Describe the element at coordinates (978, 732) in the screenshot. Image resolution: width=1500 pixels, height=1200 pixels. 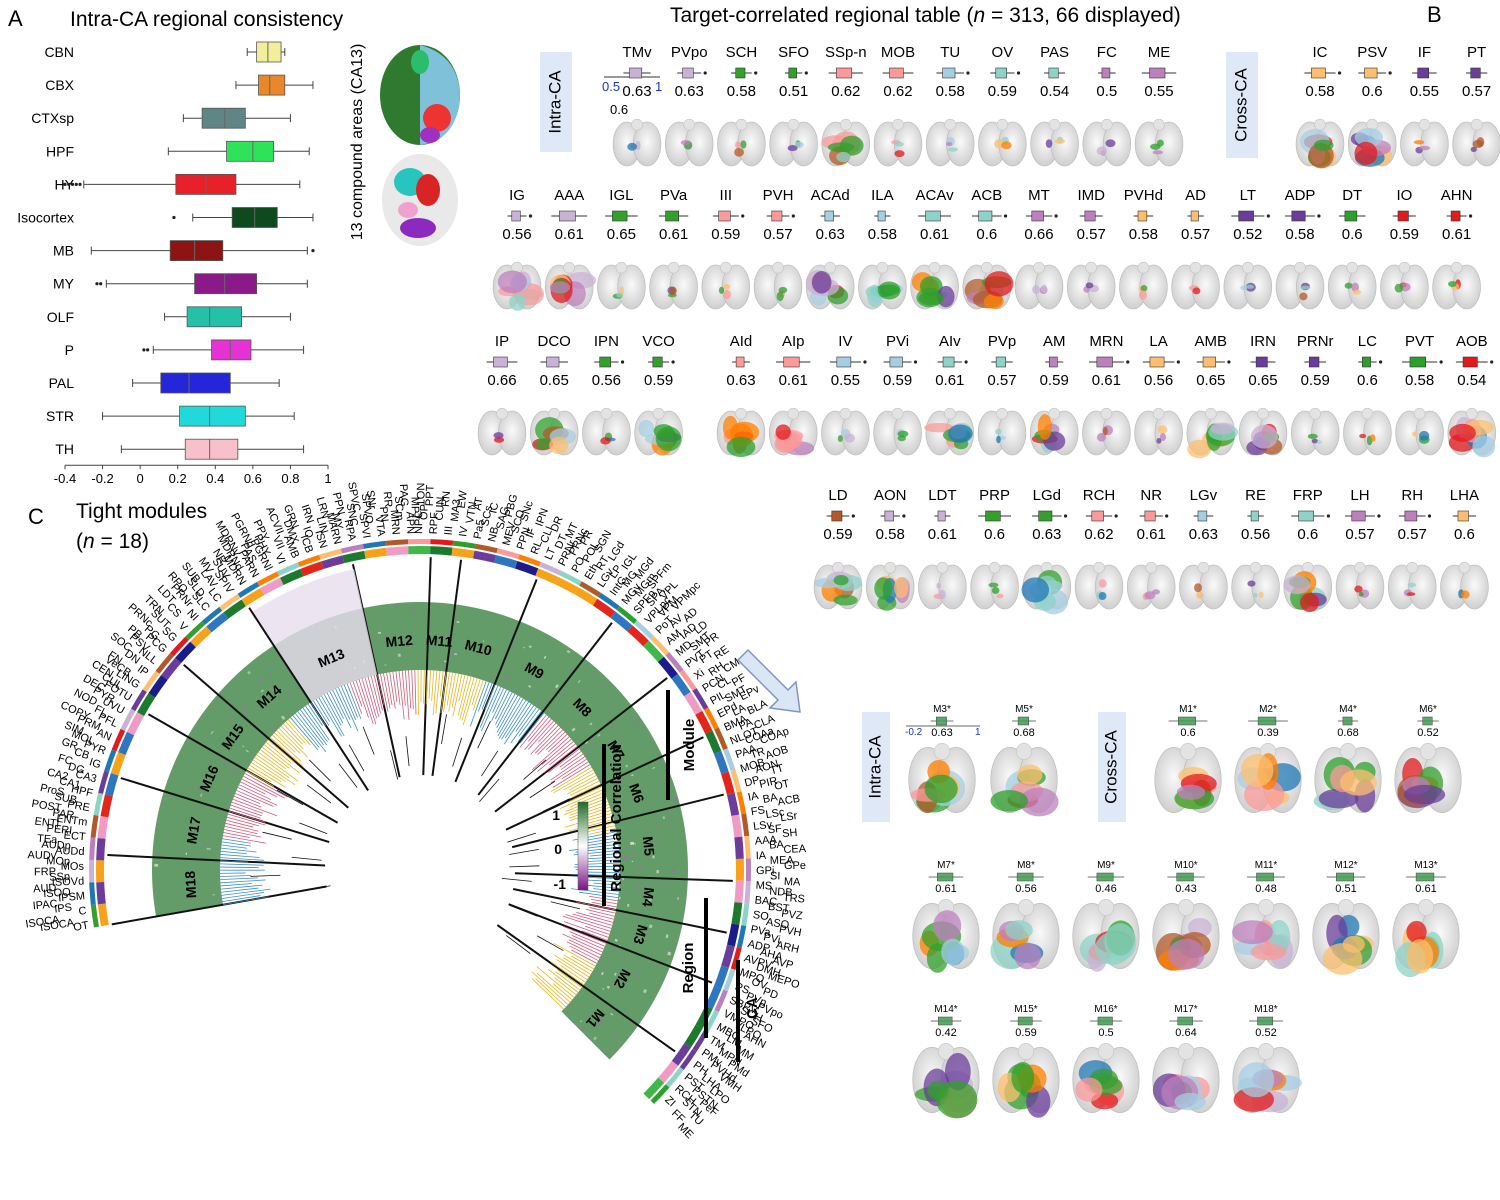
I see `modules-key-right: 1` at that location.